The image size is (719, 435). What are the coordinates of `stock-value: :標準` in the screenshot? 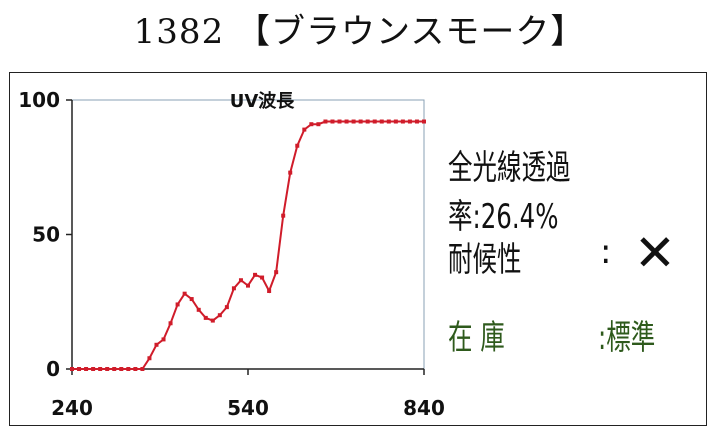 It's located at (626, 334).